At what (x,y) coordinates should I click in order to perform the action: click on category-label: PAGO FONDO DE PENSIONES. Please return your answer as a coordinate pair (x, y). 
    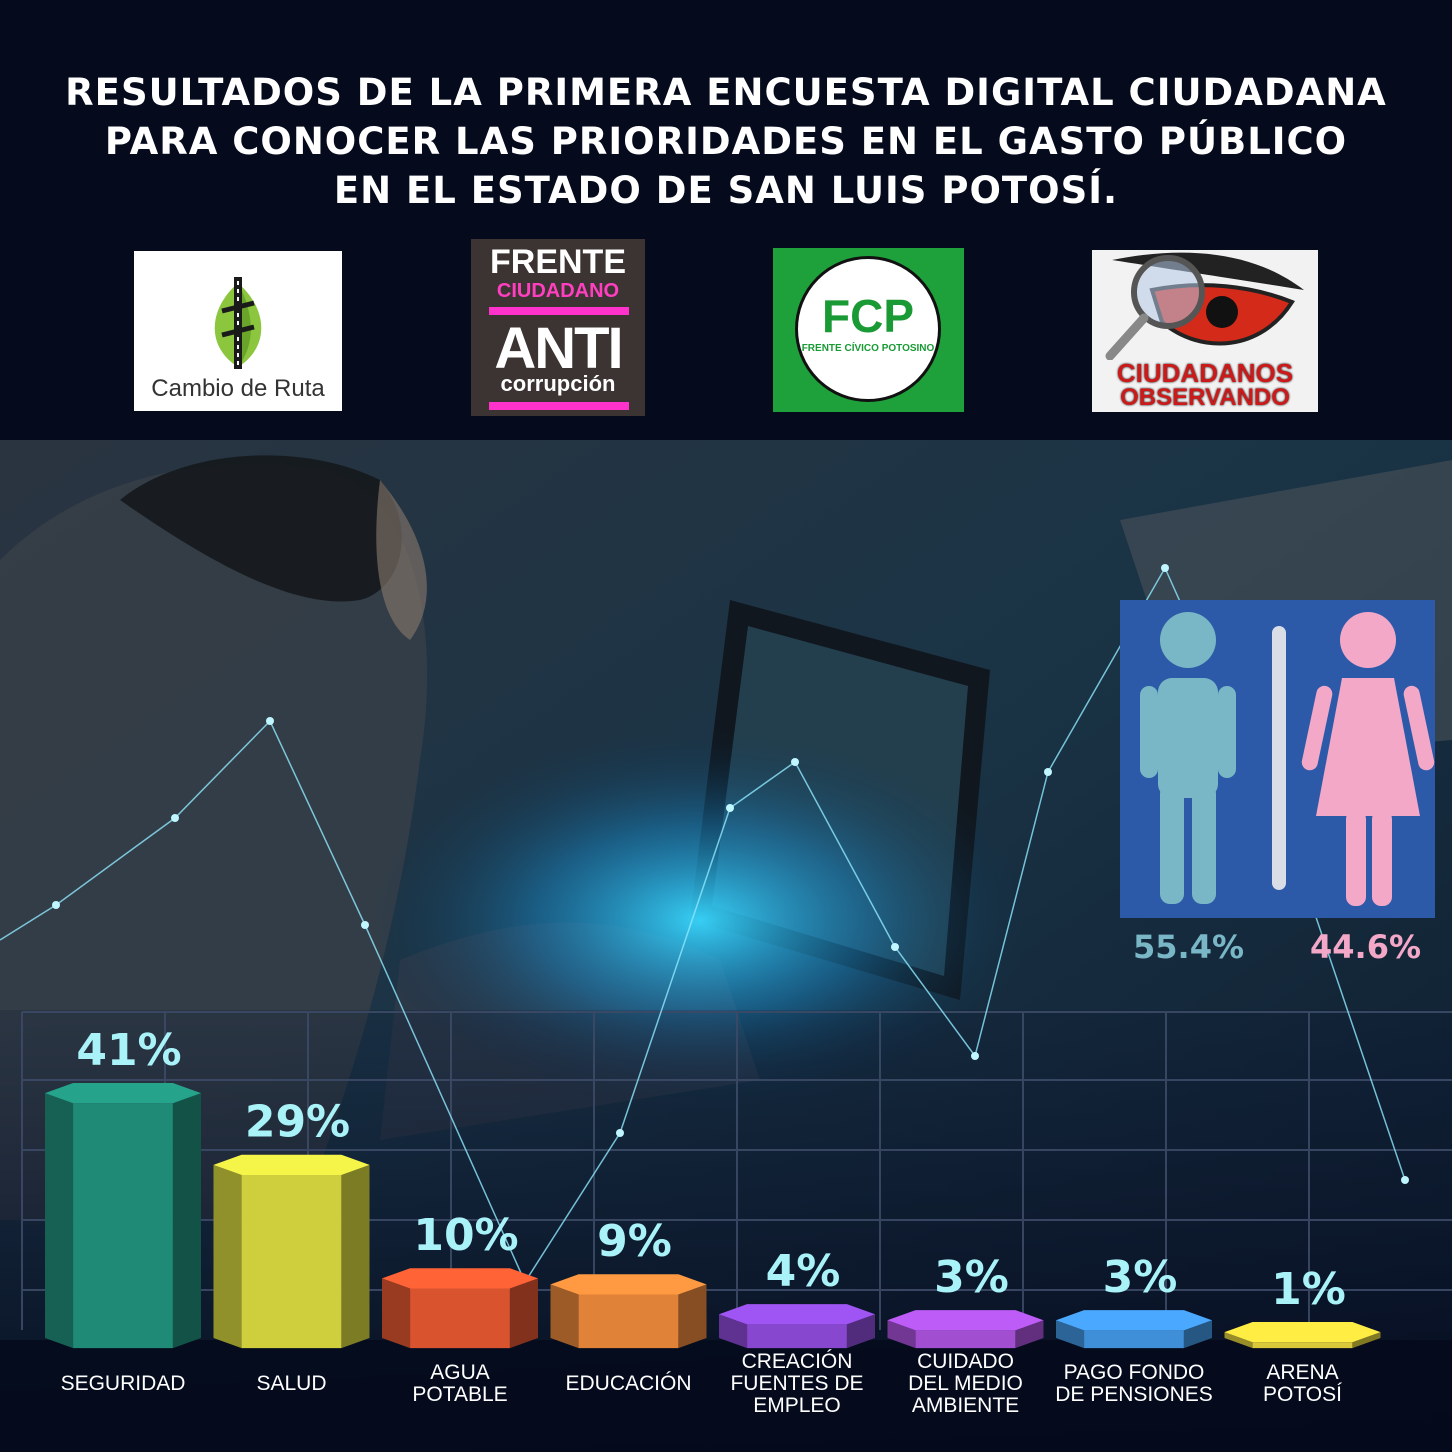
    Looking at the image, I should click on (1134, 1384).